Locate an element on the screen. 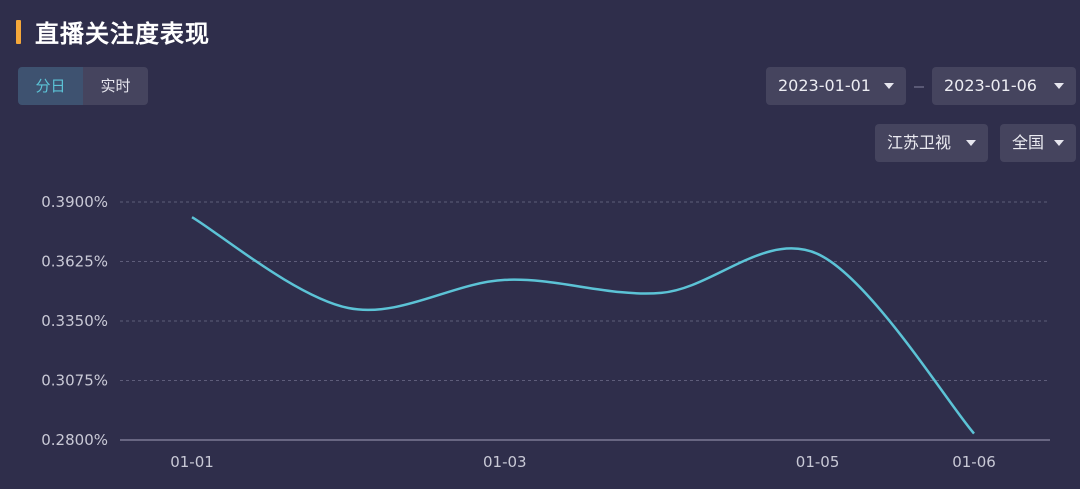  mode-toggle: 分日 实时 is located at coordinates (83, 86).